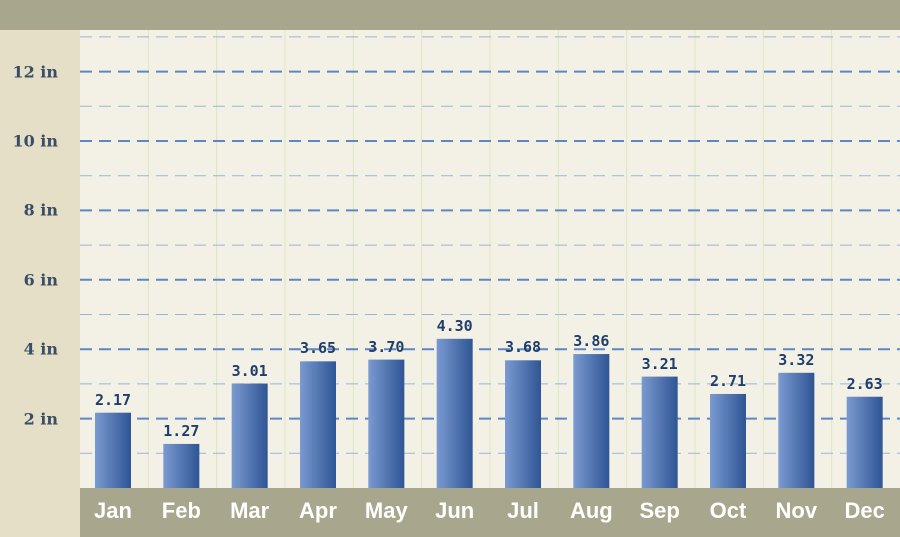 This screenshot has width=900, height=537. I want to click on y-axis-panel, so click(40, 283).